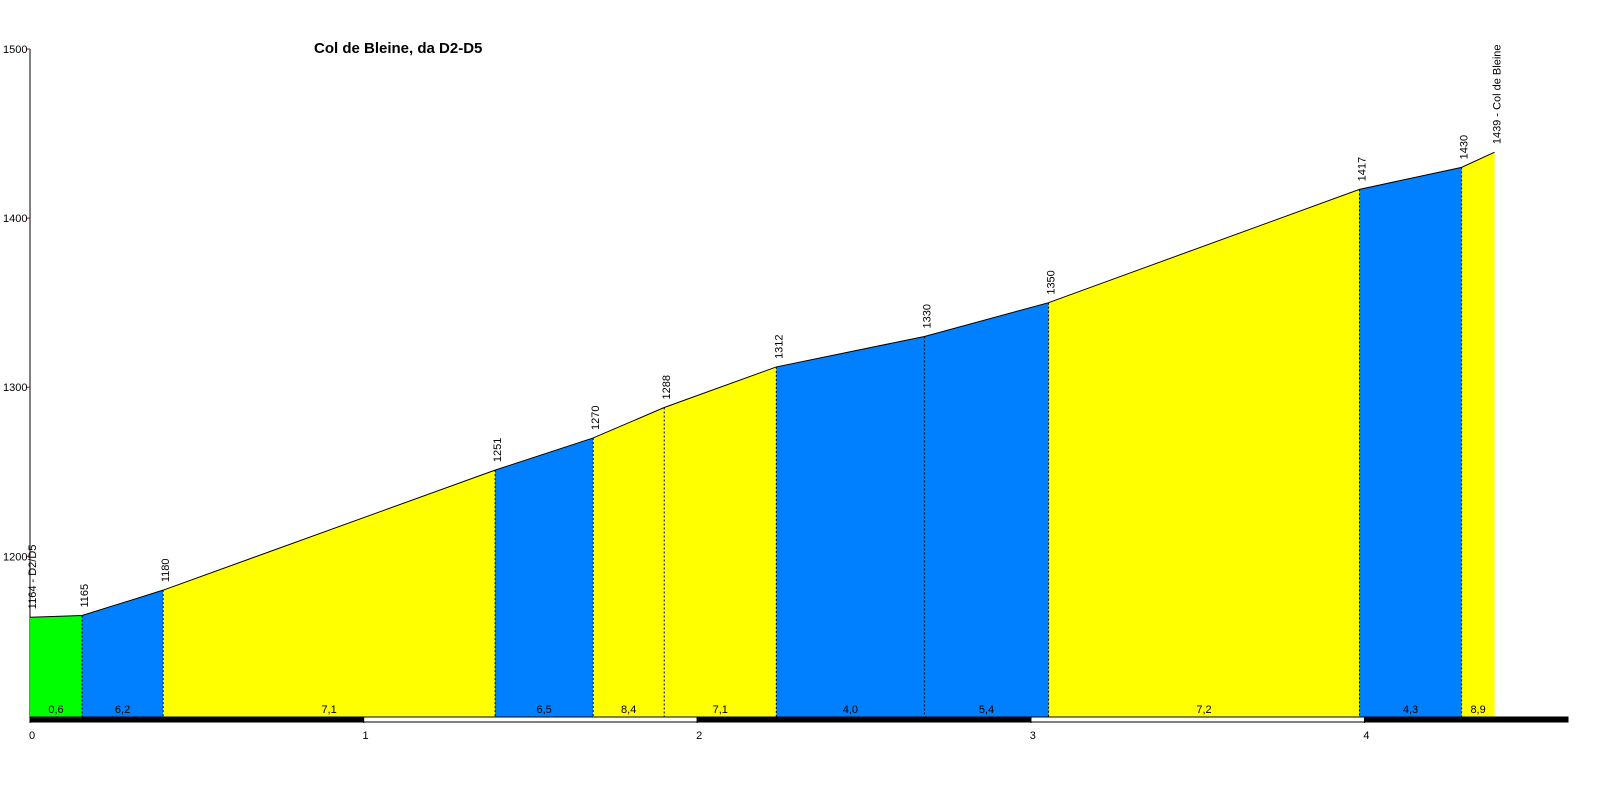 This screenshot has width=1600, height=800. What do you see at coordinates (850, 710) in the screenshot?
I see `gradient-label: 4,0` at bounding box center [850, 710].